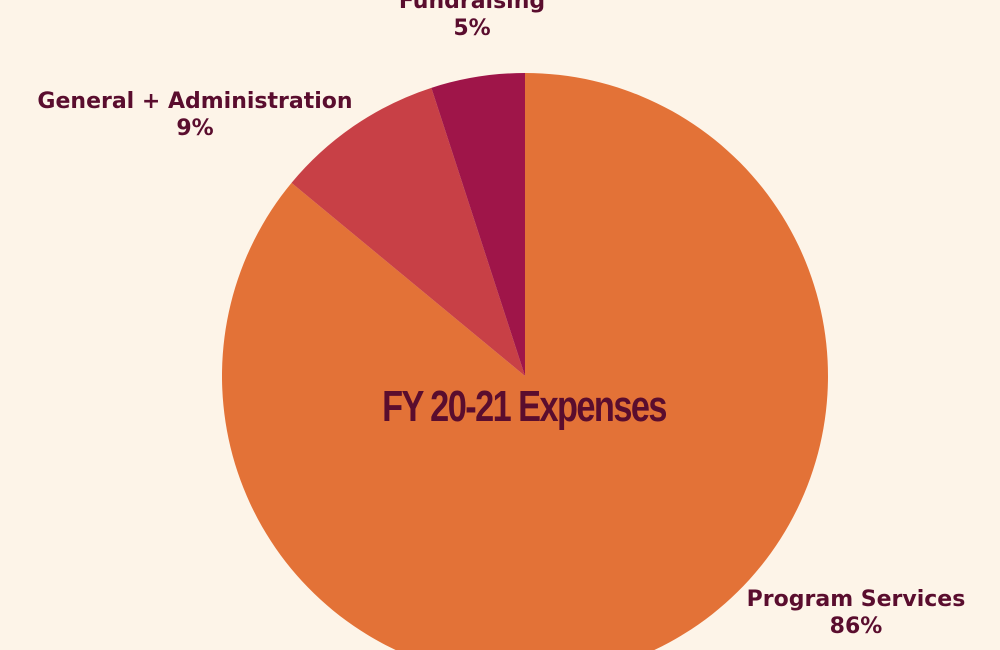 The height and width of the screenshot is (650, 1000). What do you see at coordinates (478, 224) in the screenshot?
I see `pie-slice-fundraising` at bounding box center [478, 224].